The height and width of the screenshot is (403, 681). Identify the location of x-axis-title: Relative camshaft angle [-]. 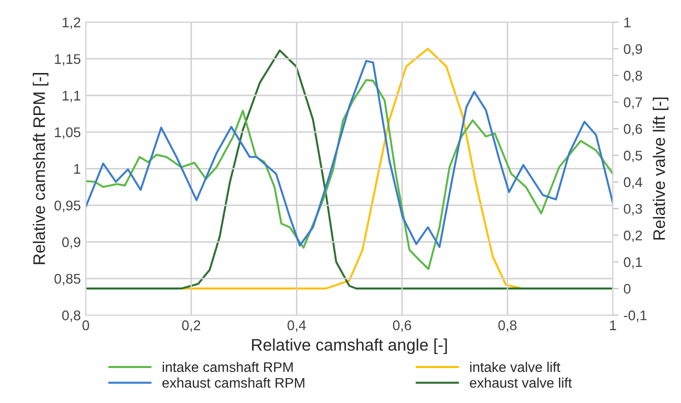
(349, 346).